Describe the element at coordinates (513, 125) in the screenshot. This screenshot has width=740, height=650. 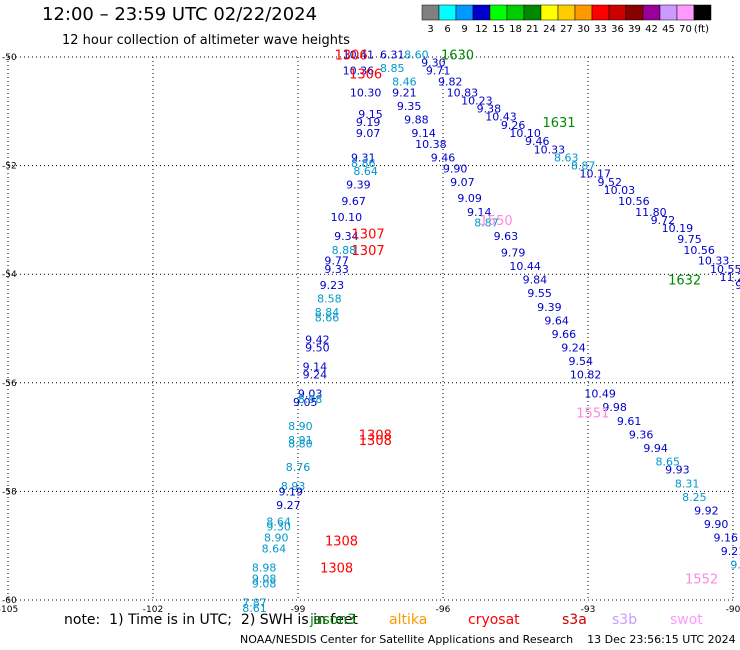
I see `wave-height-value: 9.26` at that location.